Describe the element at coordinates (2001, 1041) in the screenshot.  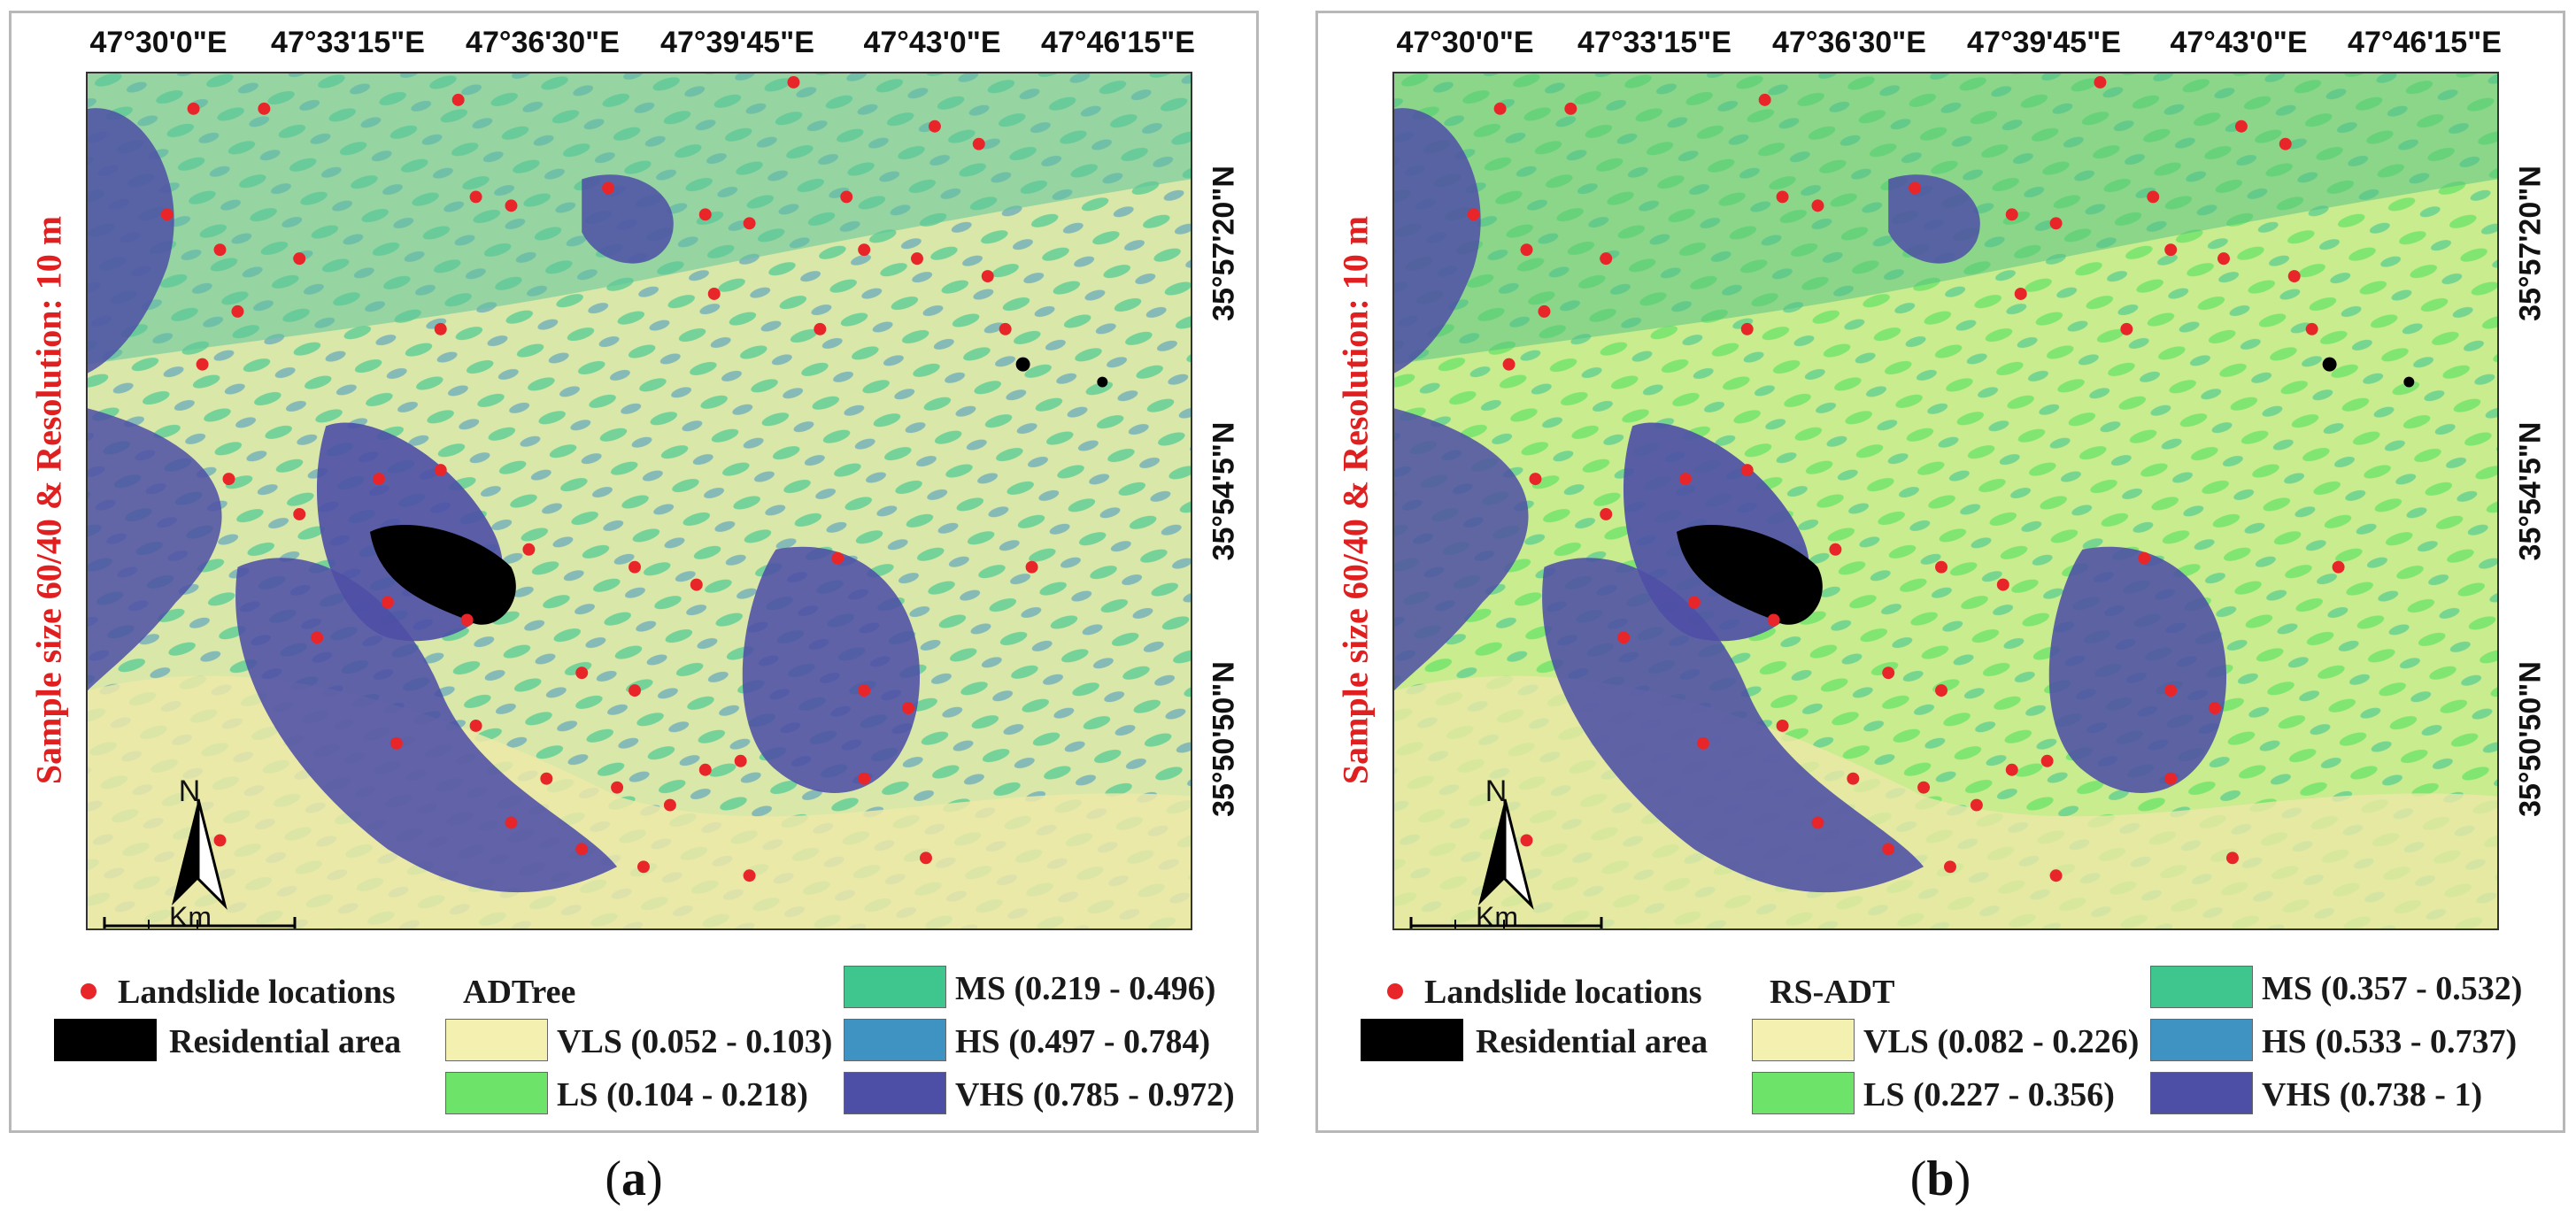
I see `legend-class-vls: VLS (0.082 - 0.226)` at that location.